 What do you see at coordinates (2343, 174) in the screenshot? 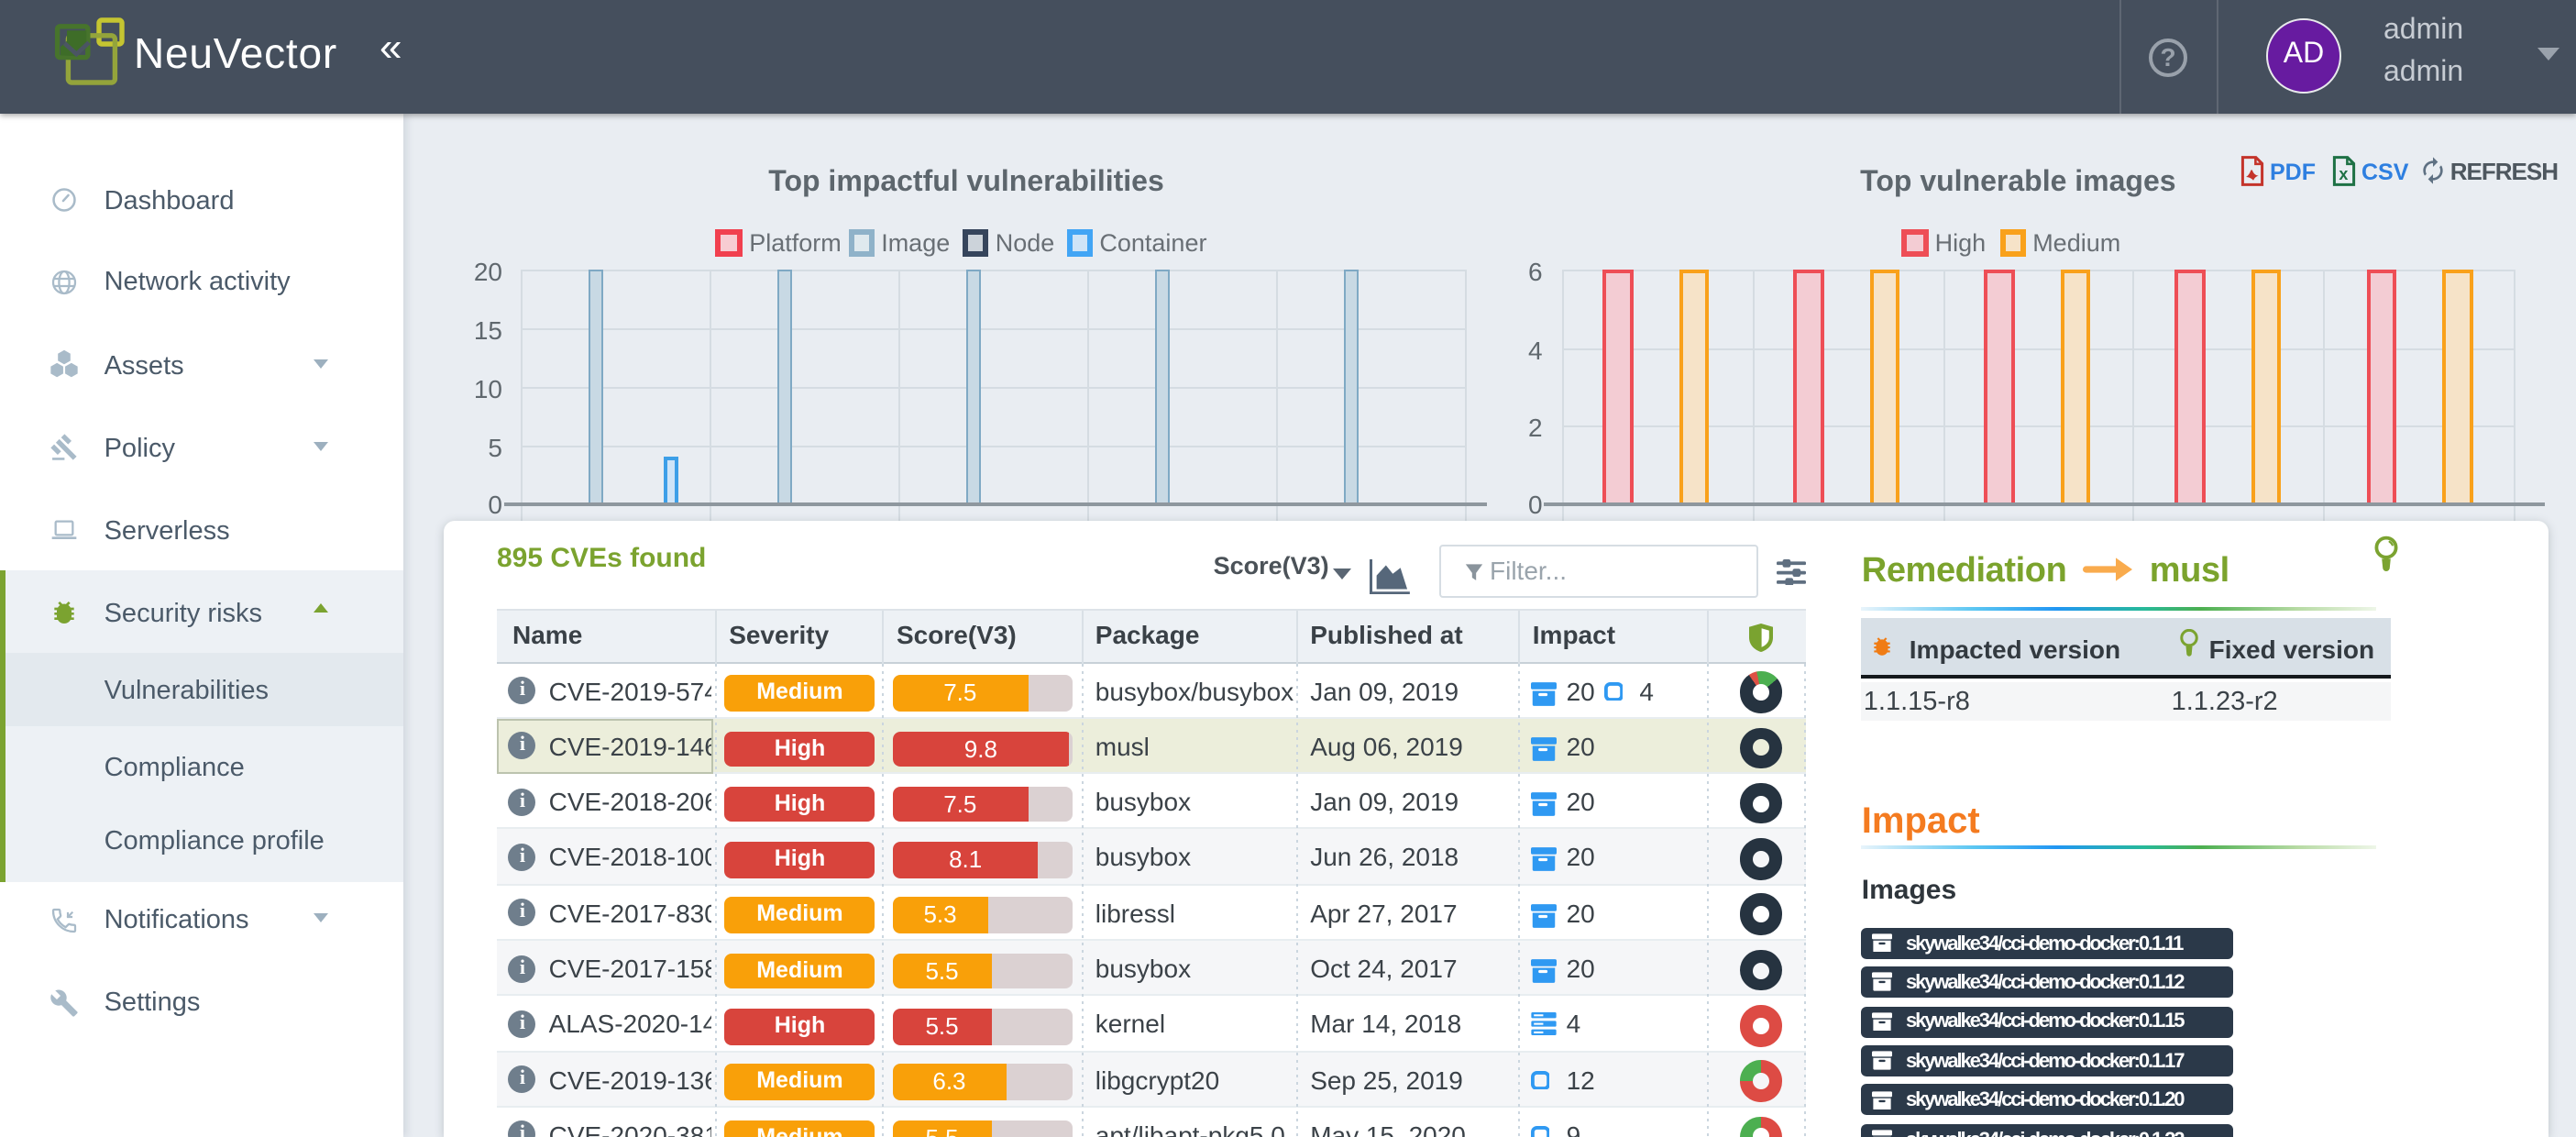
I see `svg-text: x` at bounding box center [2343, 174].